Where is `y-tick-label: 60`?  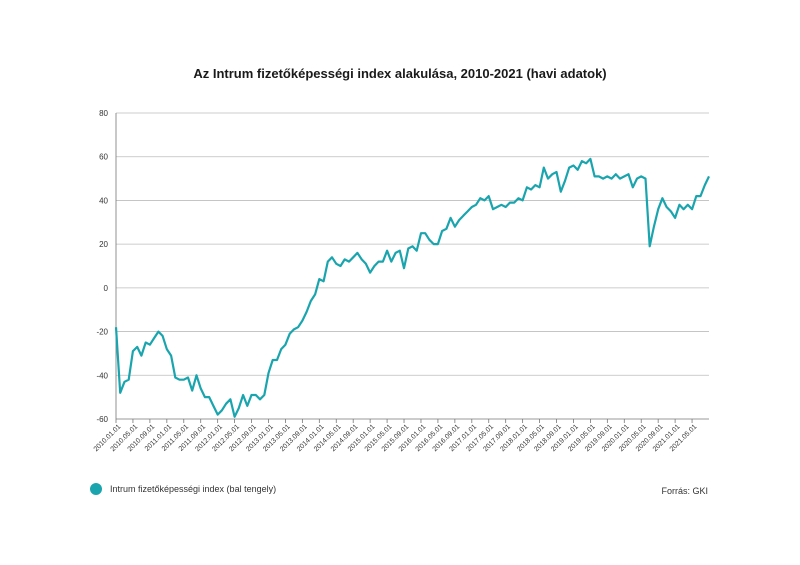 y-tick-label: 60 is located at coordinates (103, 157).